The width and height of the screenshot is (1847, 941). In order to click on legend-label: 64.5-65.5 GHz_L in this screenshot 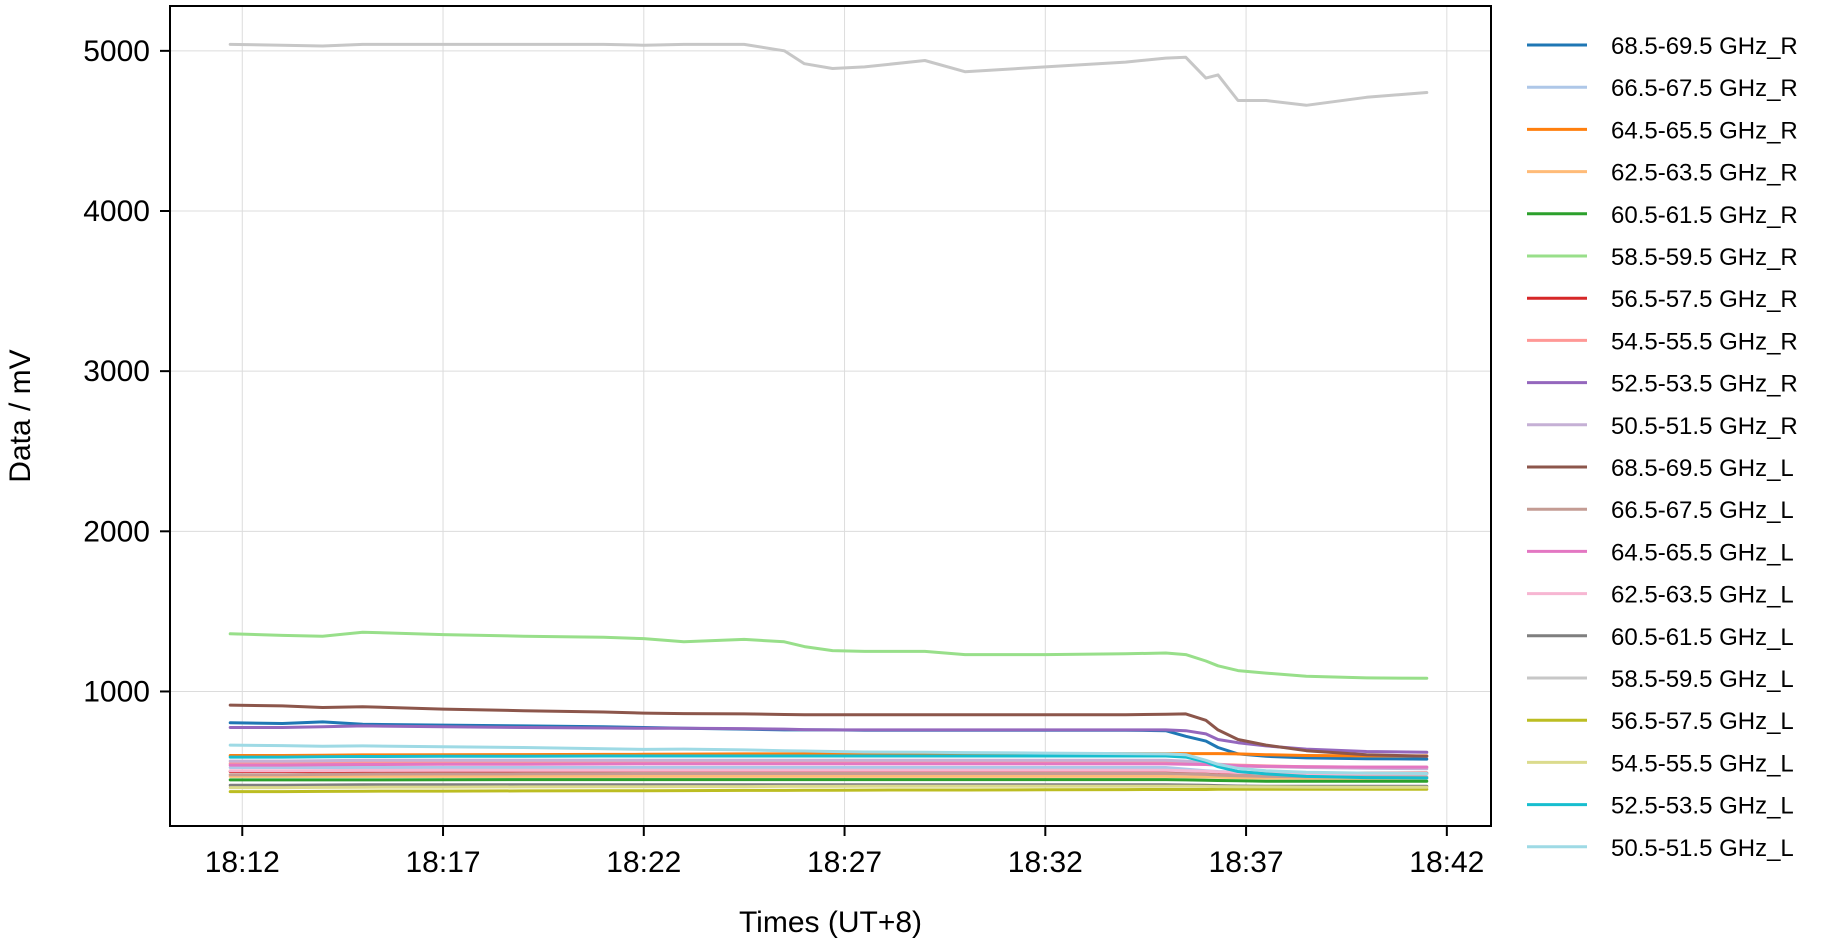, I will do `click(1702, 552)`.